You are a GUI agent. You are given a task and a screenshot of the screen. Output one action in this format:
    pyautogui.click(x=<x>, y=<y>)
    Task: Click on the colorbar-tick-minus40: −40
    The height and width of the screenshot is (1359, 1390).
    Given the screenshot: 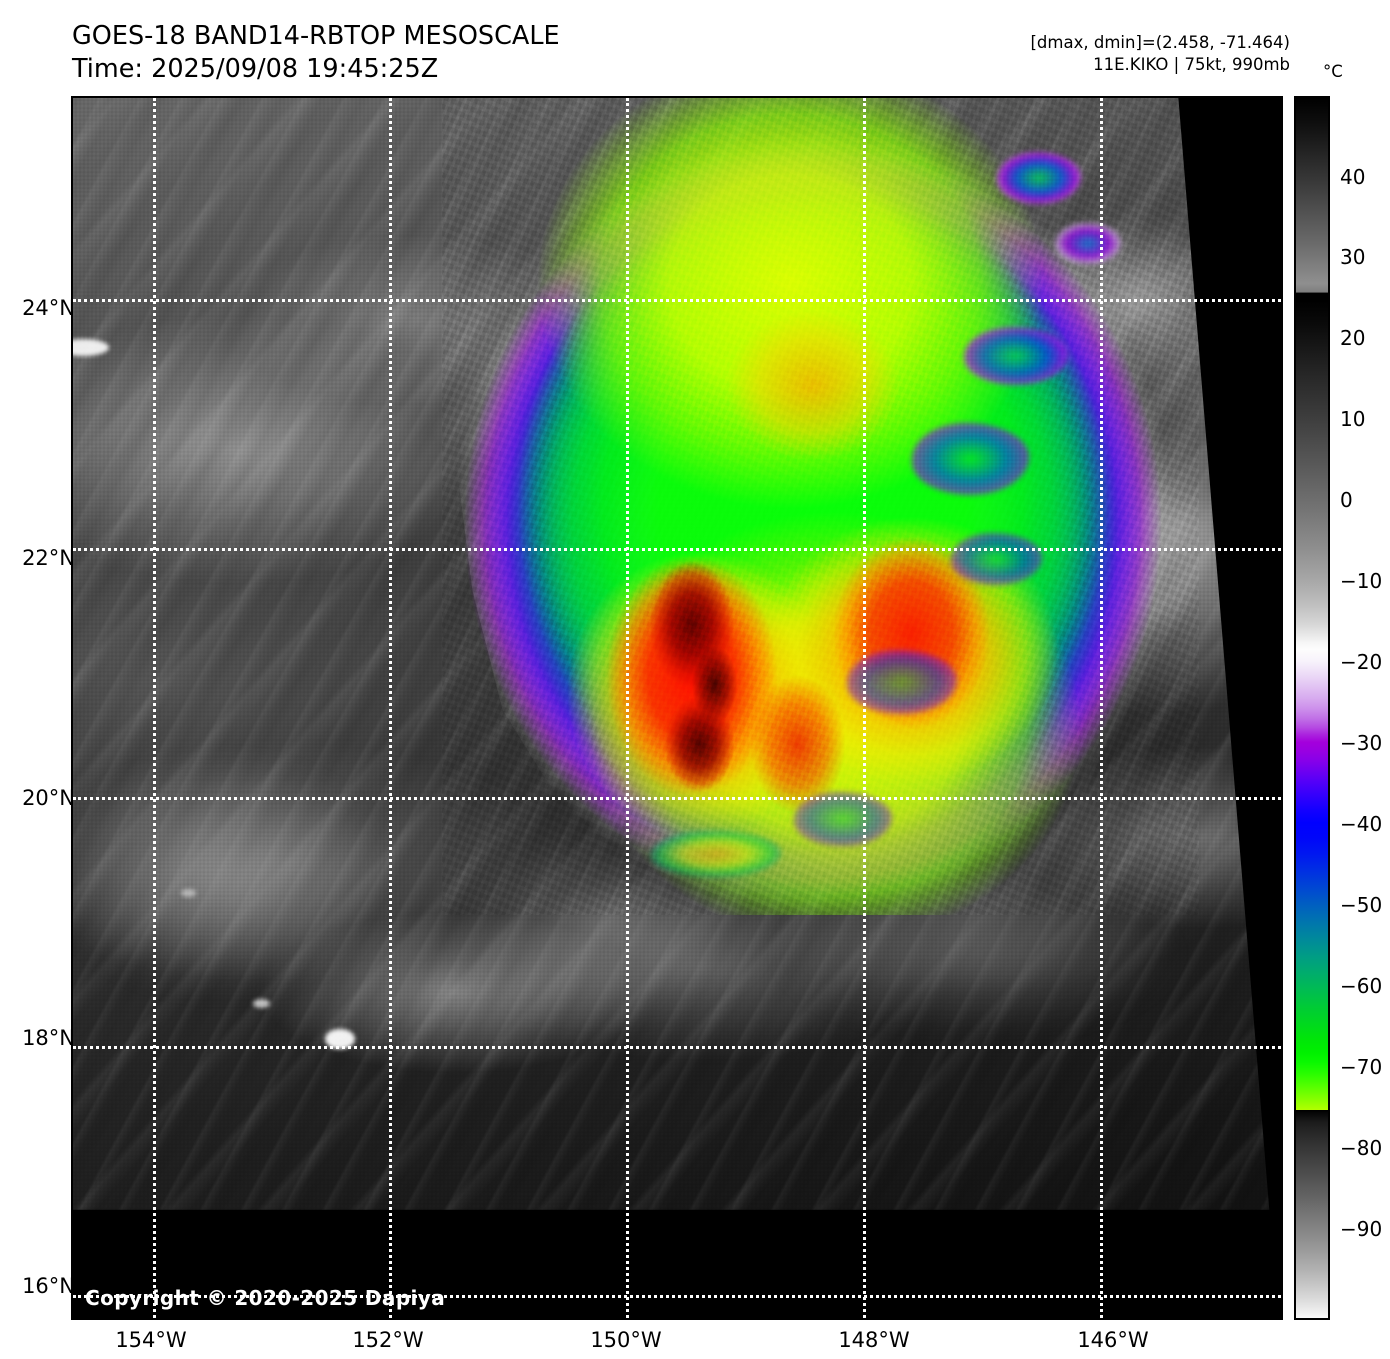 What is the action you would take?
    pyautogui.click(x=1361, y=824)
    